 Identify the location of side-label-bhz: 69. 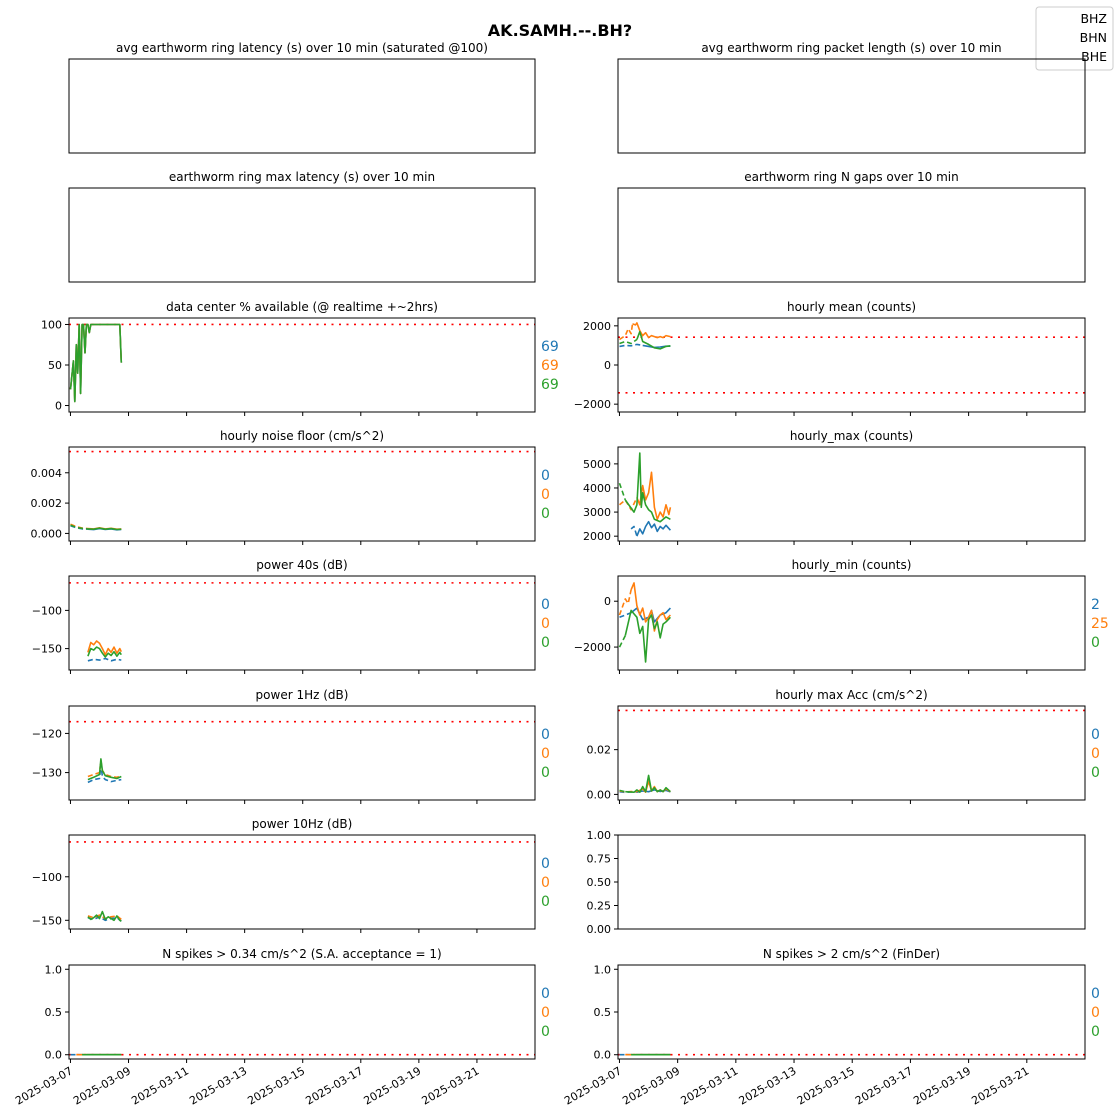
(550, 347).